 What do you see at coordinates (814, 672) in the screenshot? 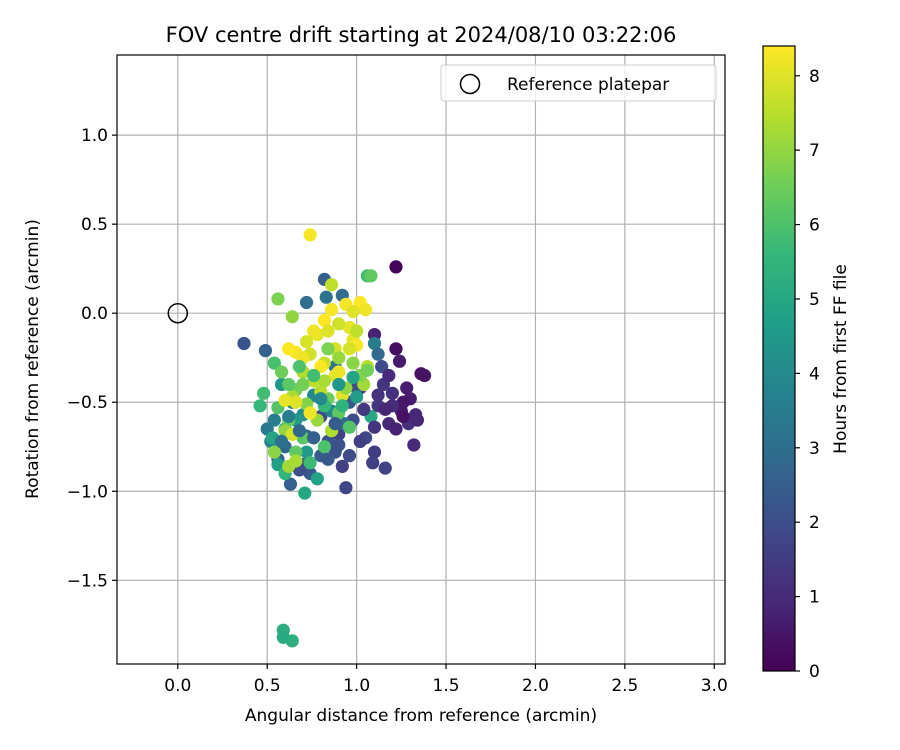
I see `colorbar-tick-label: 0` at bounding box center [814, 672].